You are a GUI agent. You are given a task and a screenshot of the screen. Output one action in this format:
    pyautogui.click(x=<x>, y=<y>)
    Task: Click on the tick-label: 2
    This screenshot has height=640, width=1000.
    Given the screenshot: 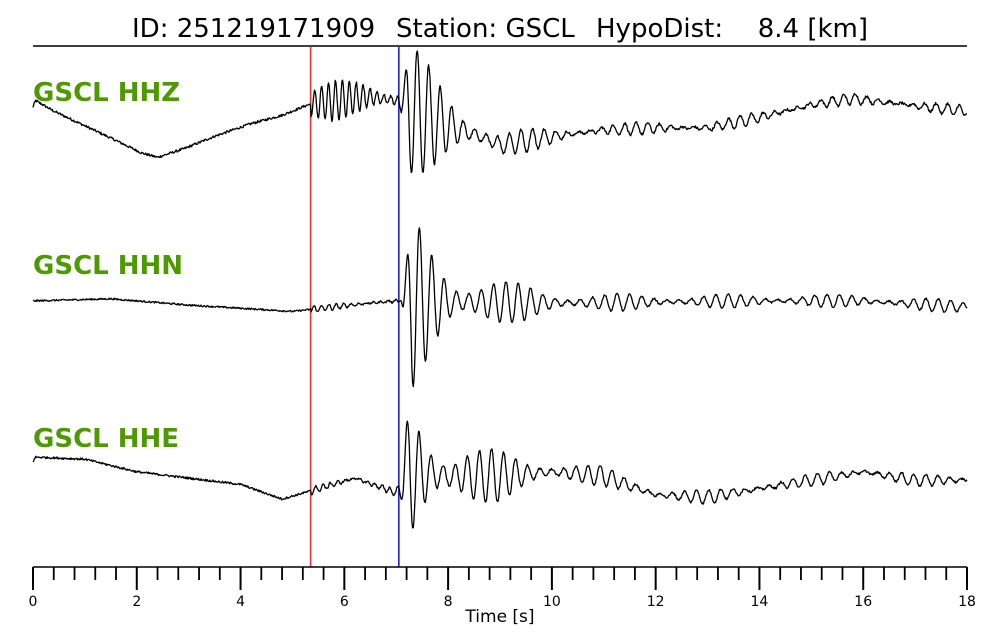 What is the action you would take?
    pyautogui.click(x=136, y=602)
    